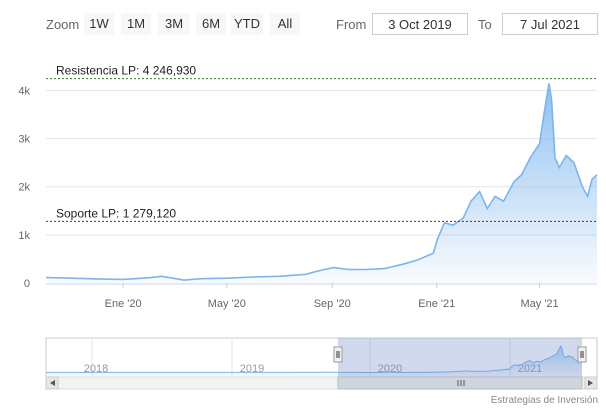 The height and width of the screenshot is (408, 606). Describe the element at coordinates (550, 24) in the screenshot. I see `to-date-input: 7 Jul 2021` at that location.